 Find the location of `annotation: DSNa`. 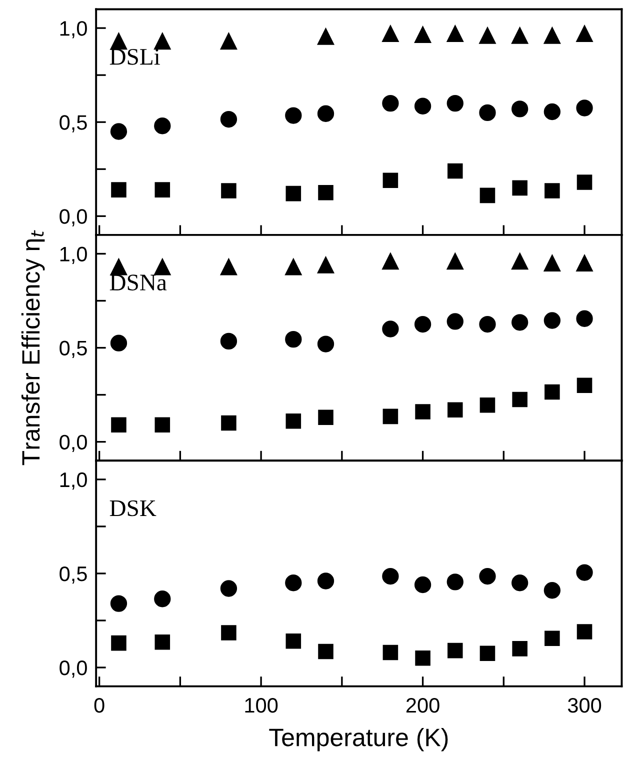

annotation: DSNa is located at coordinates (138, 282).